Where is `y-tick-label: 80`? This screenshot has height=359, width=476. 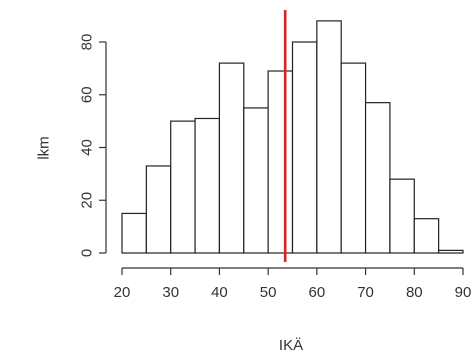
y-tick-label: 80 is located at coordinates (87, 42).